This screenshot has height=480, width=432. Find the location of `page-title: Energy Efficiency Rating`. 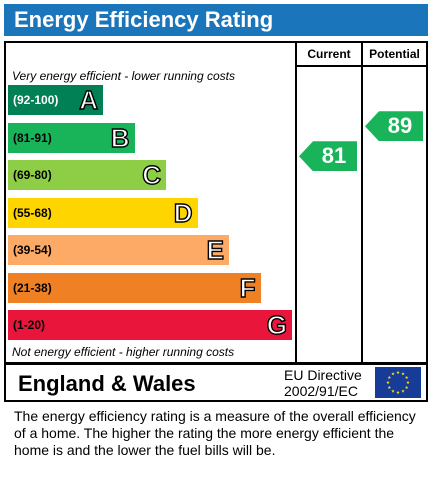

page-title: Energy Efficiency Rating is located at coordinates (216, 20).